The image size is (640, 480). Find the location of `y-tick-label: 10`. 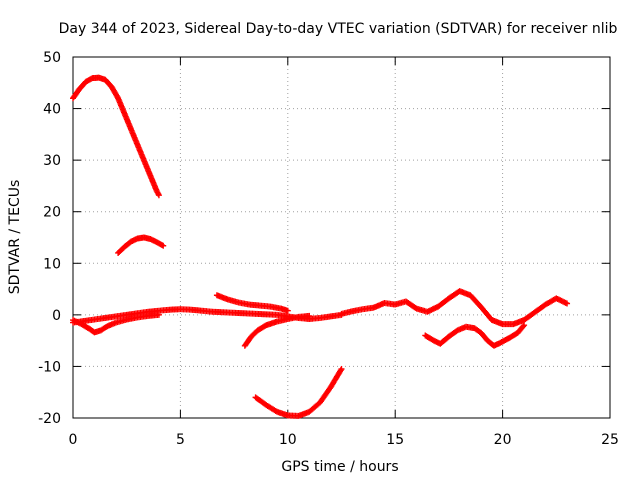

y-tick-label: 10 is located at coordinates (52, 264).